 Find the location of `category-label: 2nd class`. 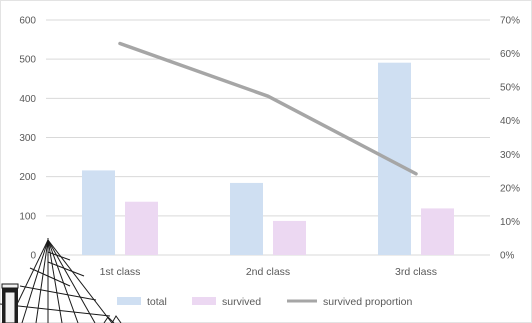

category-label: 2nd class is located at coordinates (268, 272).